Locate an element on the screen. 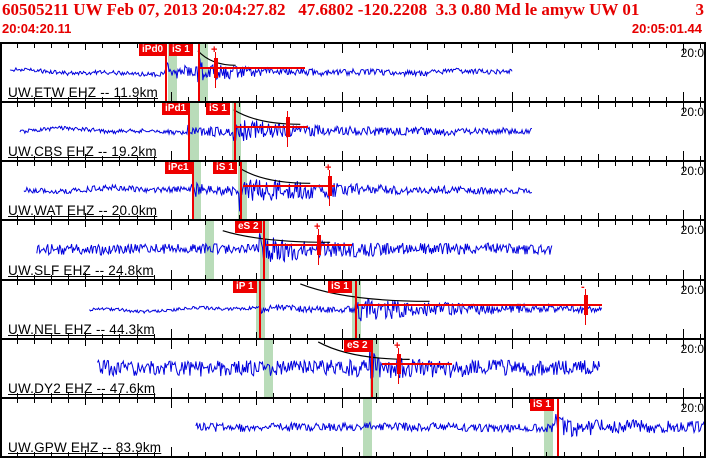 This screenshot has height=458, width=706. trace-panel: + eS 2 UW.SLF EHZ -- 24.8km 20:0 is located at coordinates (353, 249).